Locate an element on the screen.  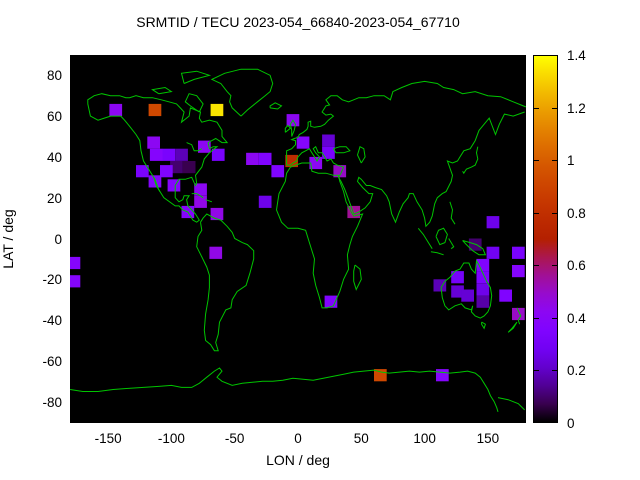
x-tick-label: 0 is located at coordinates (298, 438).